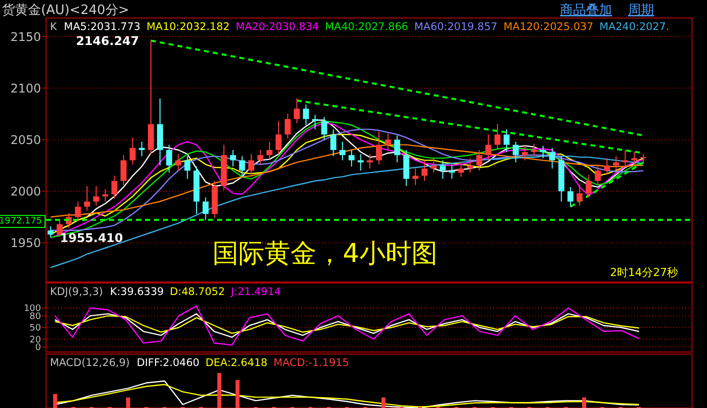 Image resolution: width=707 pixels, height=408 pixels. What do you see at coordinates (38, 348) in the screenshot?
I see `y-tick-label: 0` at bounding box center [38, 348].